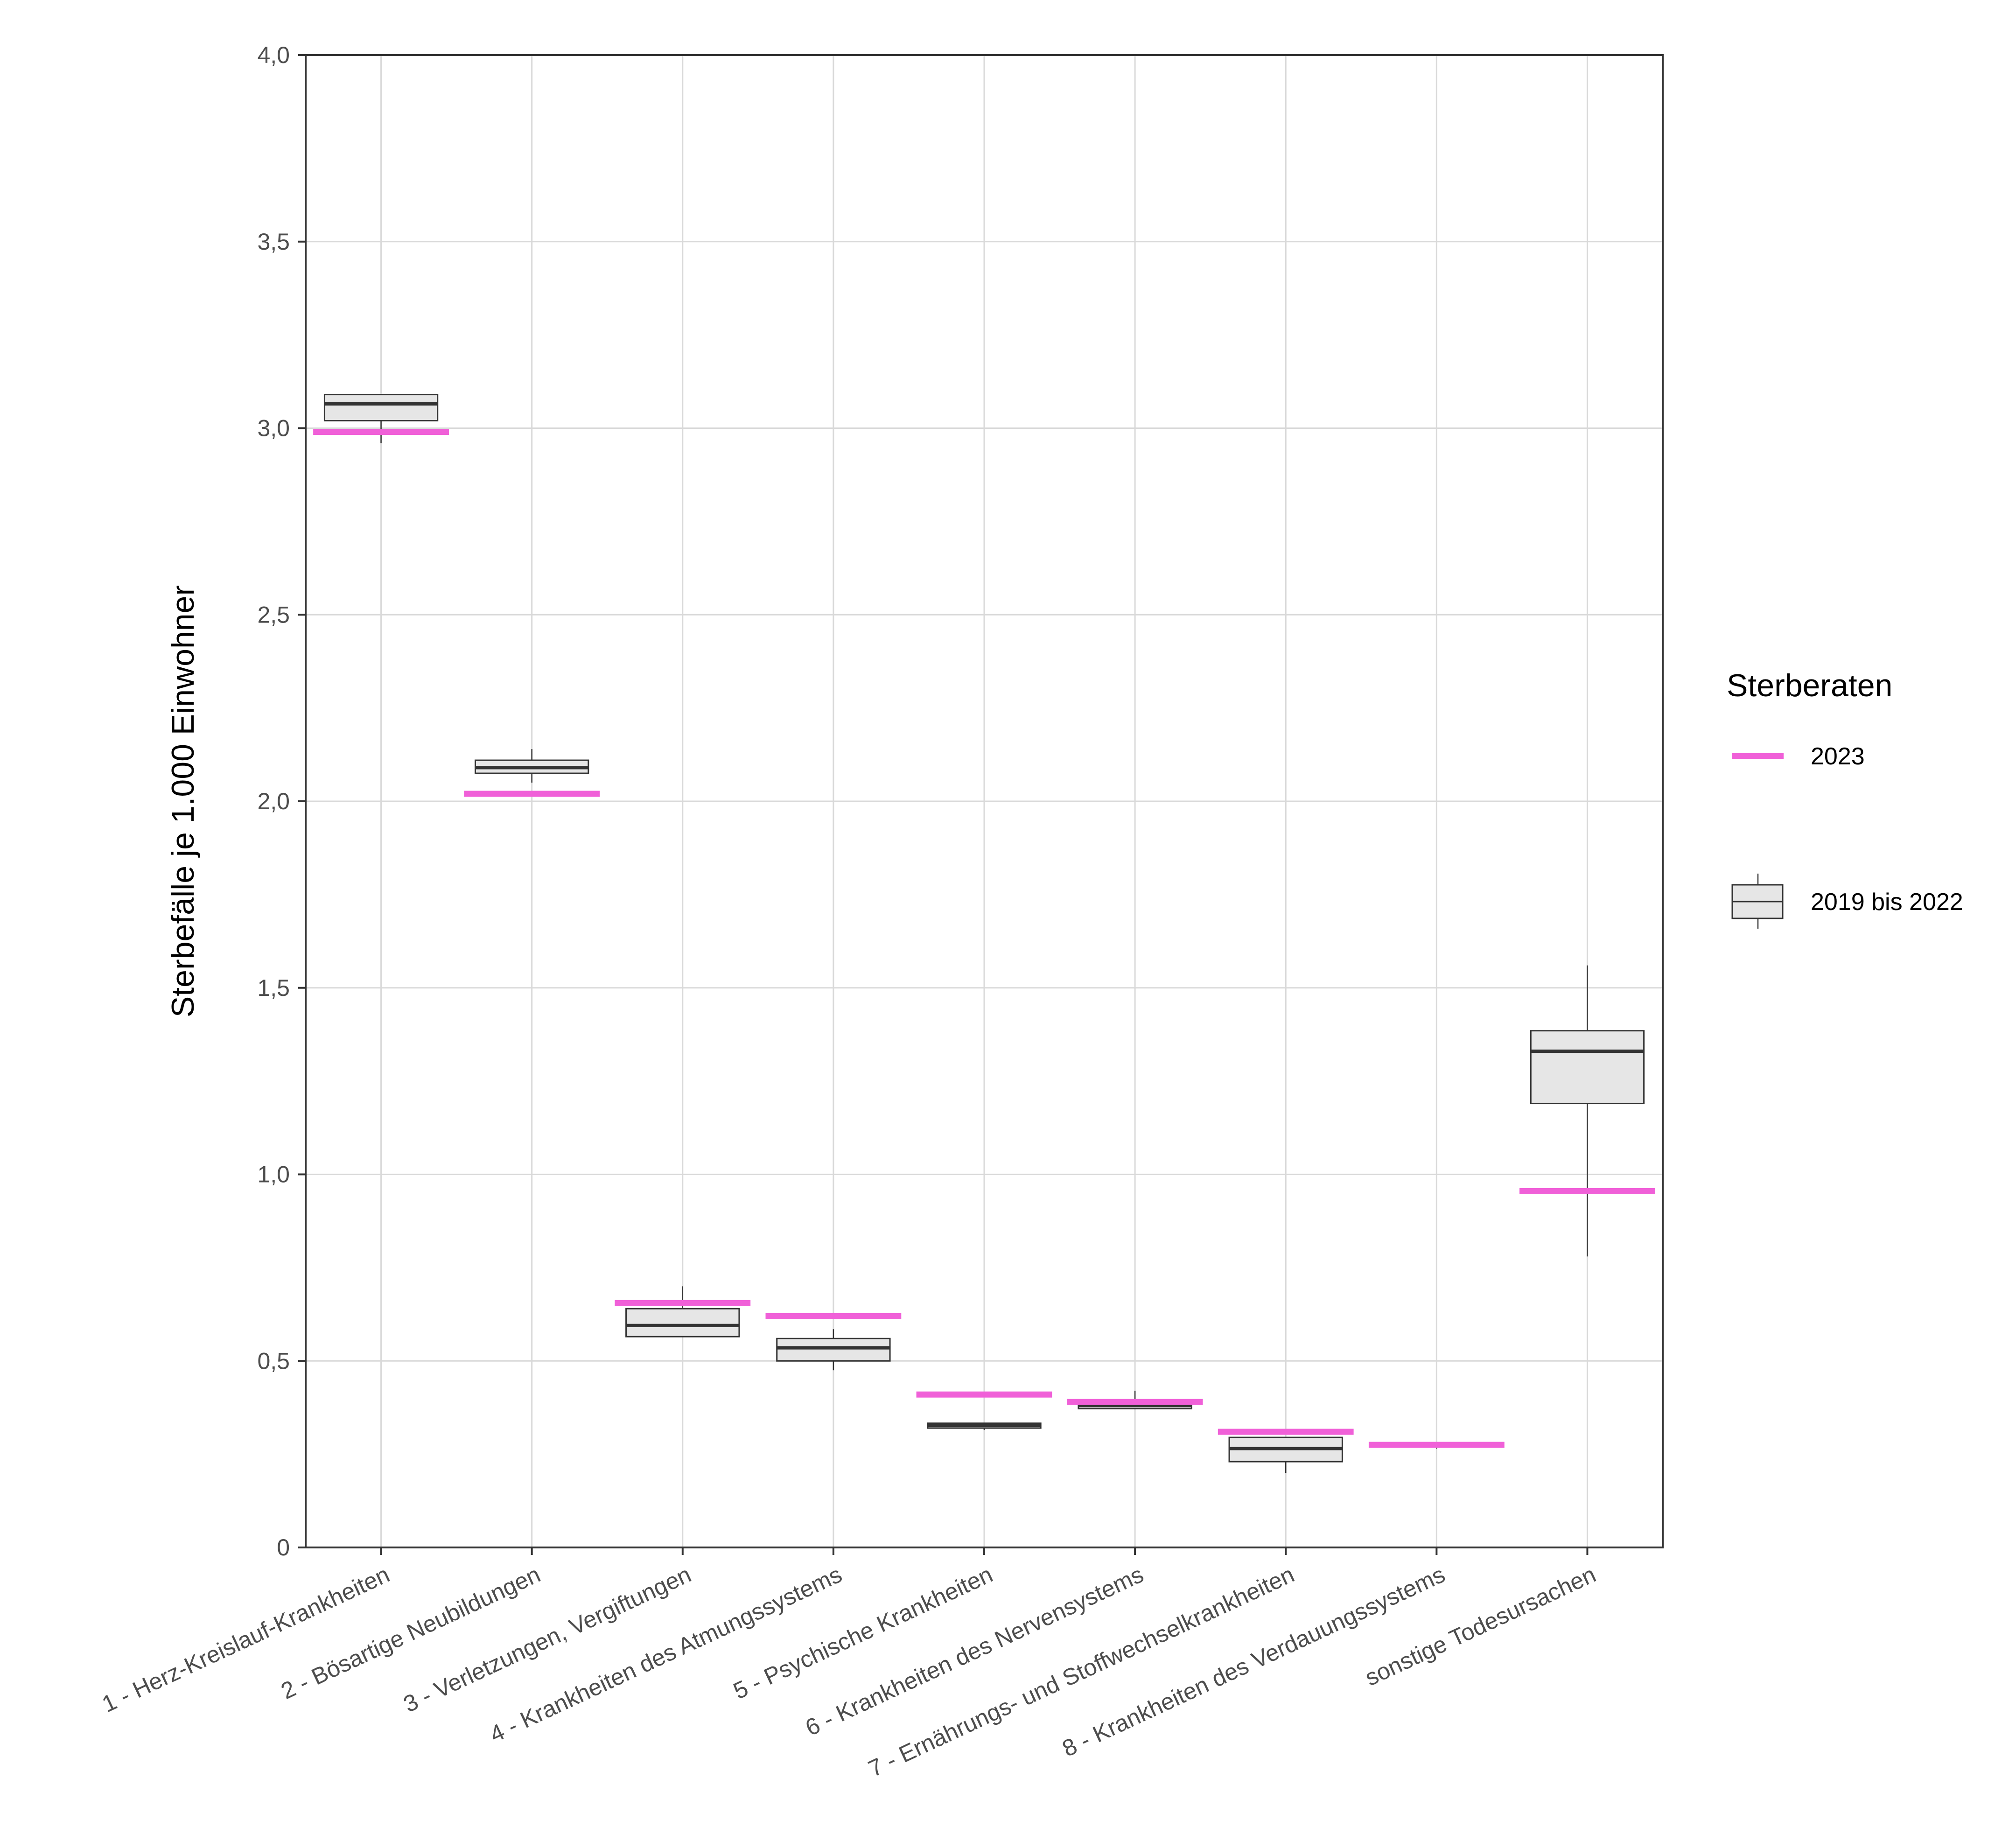 The height and width of the screenshot is (1848, 2016). Describe the element at coordinates (1887, 902) in the screenshot. I see `legend-label-2019-2022: 2019 bis 2022` at that location.